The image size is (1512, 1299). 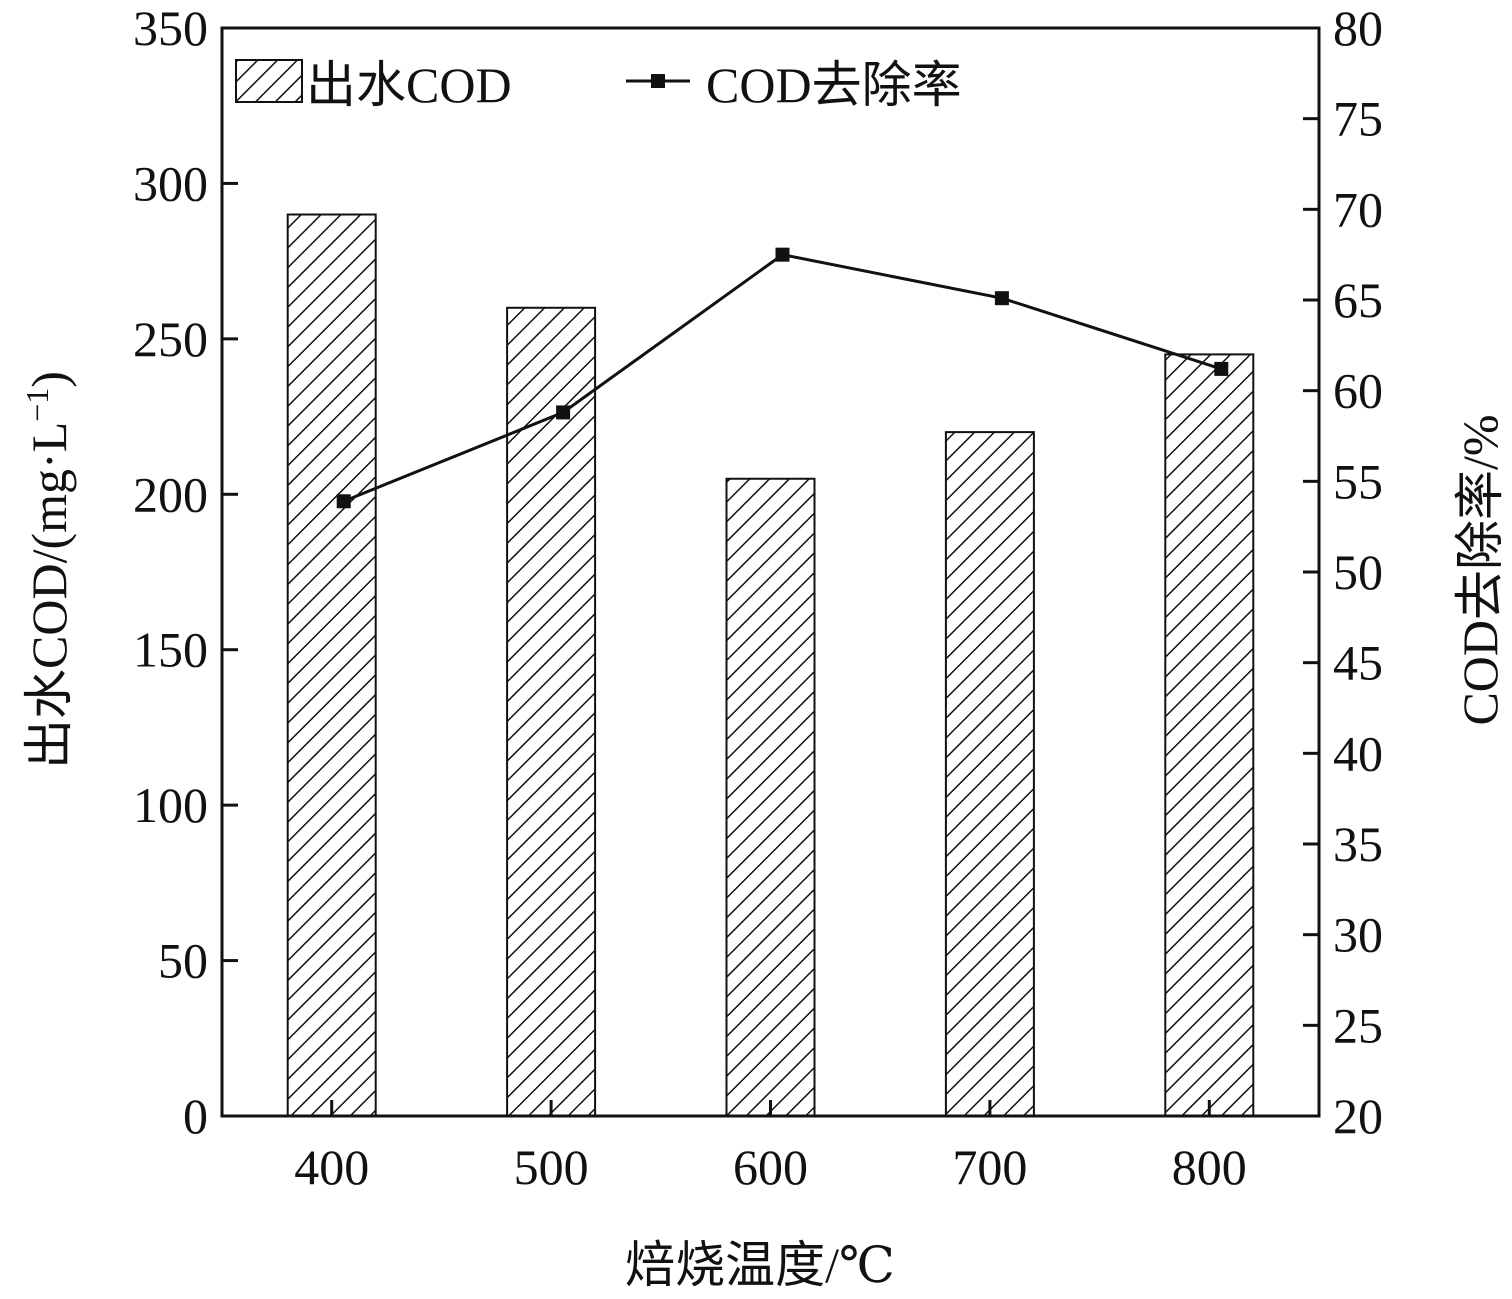 I want to click on right-axis-label: COD去除率/%, so click(x=1480, y=569).